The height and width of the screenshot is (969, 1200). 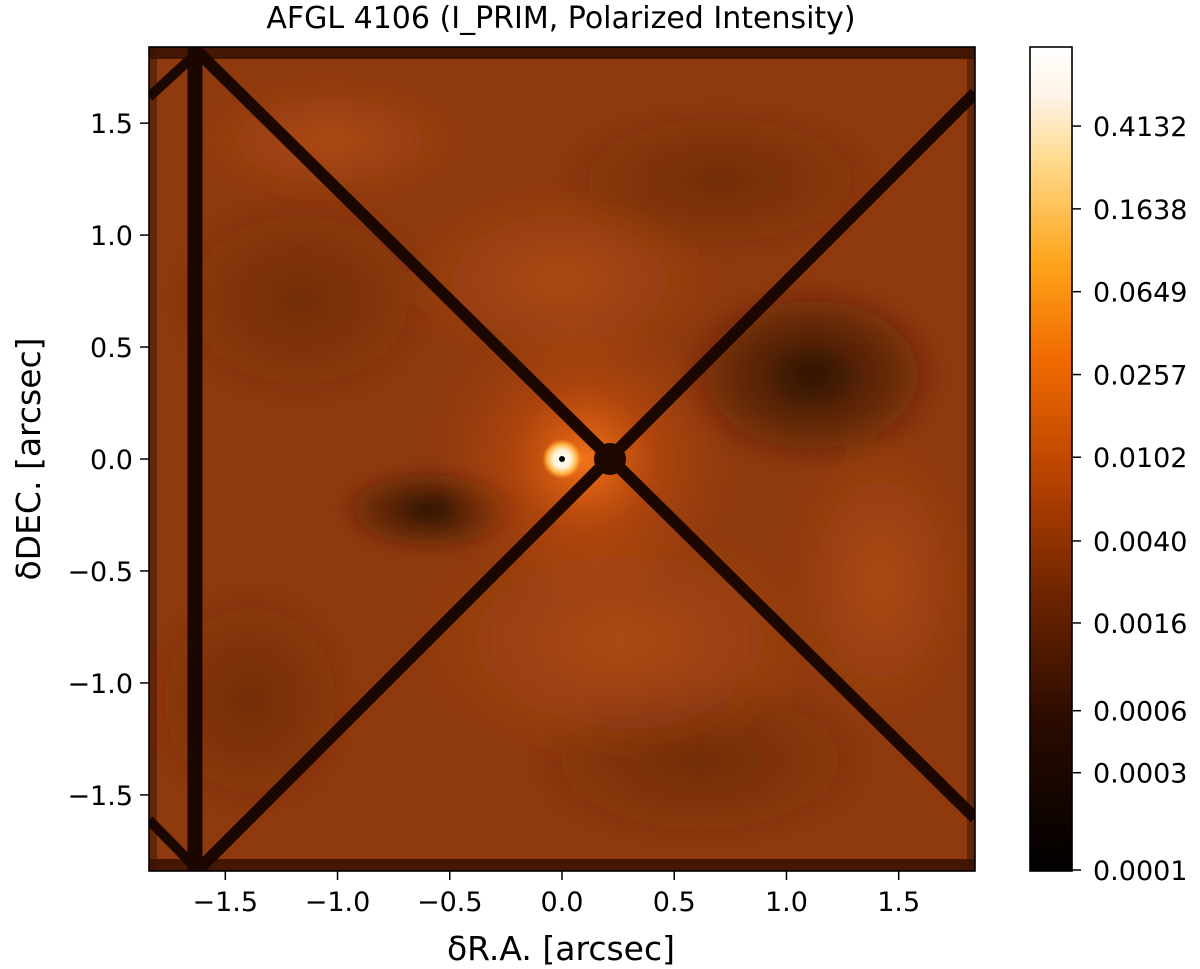 I want to click on x-axis-ticks: −1.5 −1.0 −0.5 0.0 0.5 1.0 1.5, so click(x=556, y=894).